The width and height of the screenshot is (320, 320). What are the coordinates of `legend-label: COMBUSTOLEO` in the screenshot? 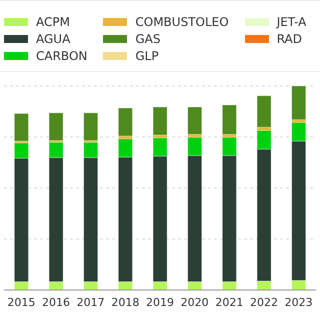 It's located at (182, 22).